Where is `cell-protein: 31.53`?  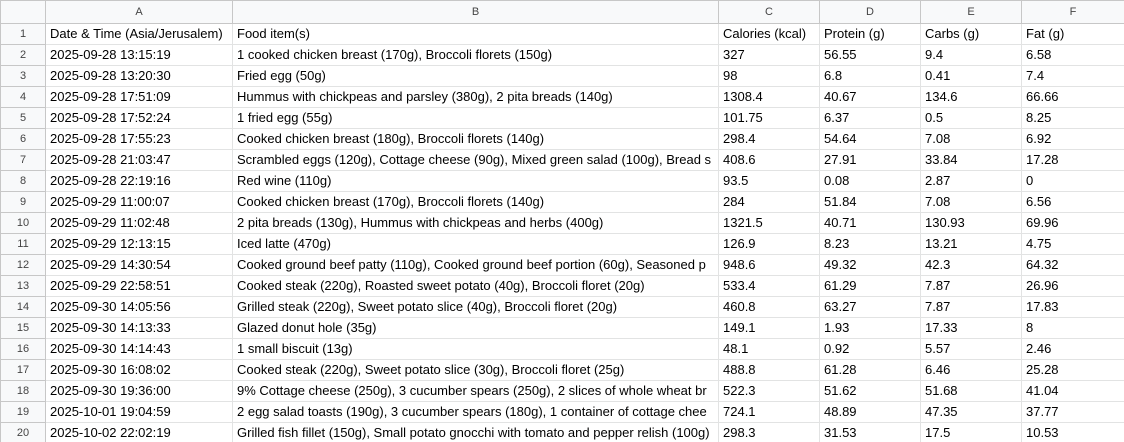
cell-protein: 31.53 is located at coordinates (870, 432).